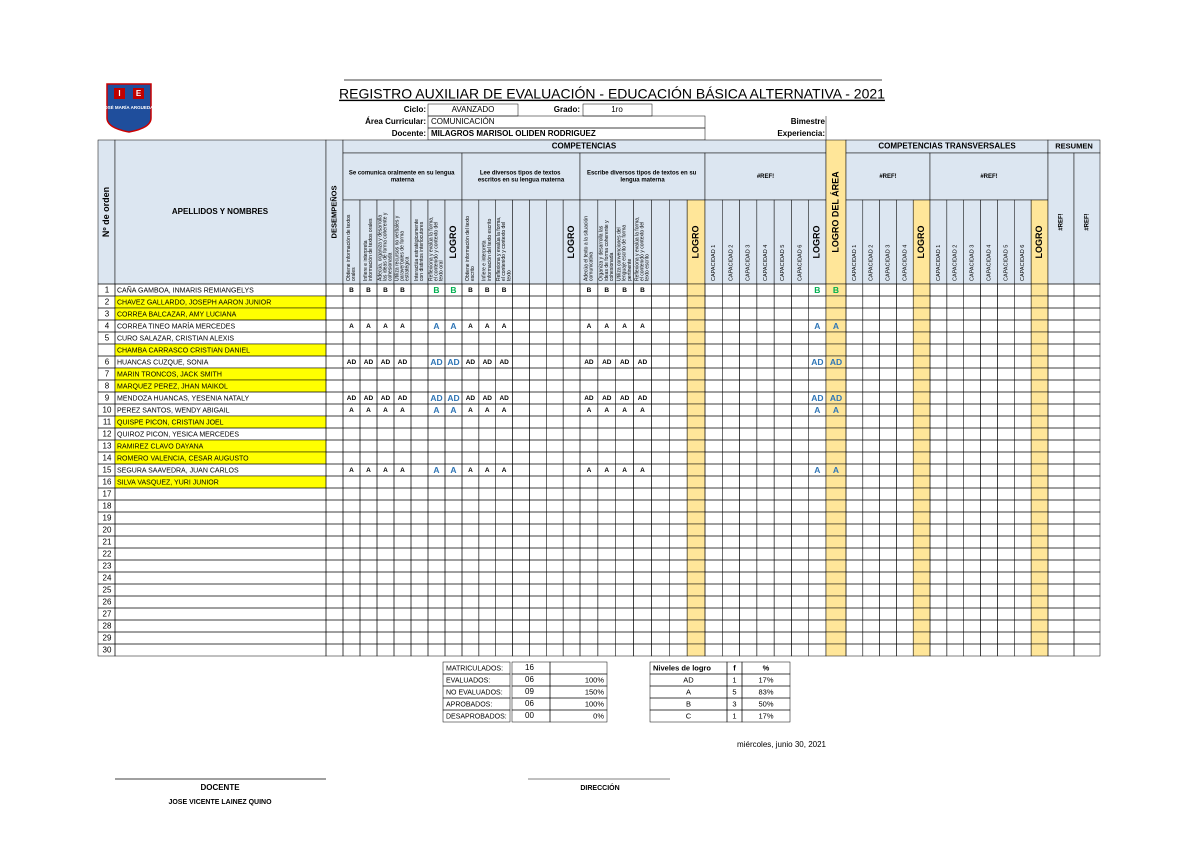 The width and height of the screenshot is (1200, 848). What do you see at coordinates (194, 302) in the screenshot?
I see `student-name: CHAVEZ GALLARDO, JOSEPH AARON JUNIOR` at bounding box center [194, 302].